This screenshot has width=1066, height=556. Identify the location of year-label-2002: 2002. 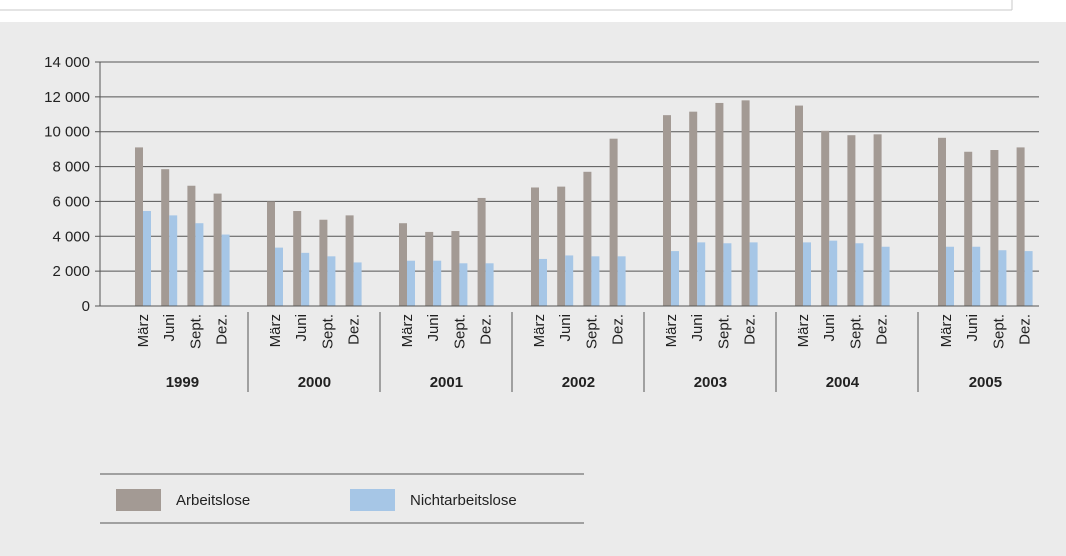
(578, 382).